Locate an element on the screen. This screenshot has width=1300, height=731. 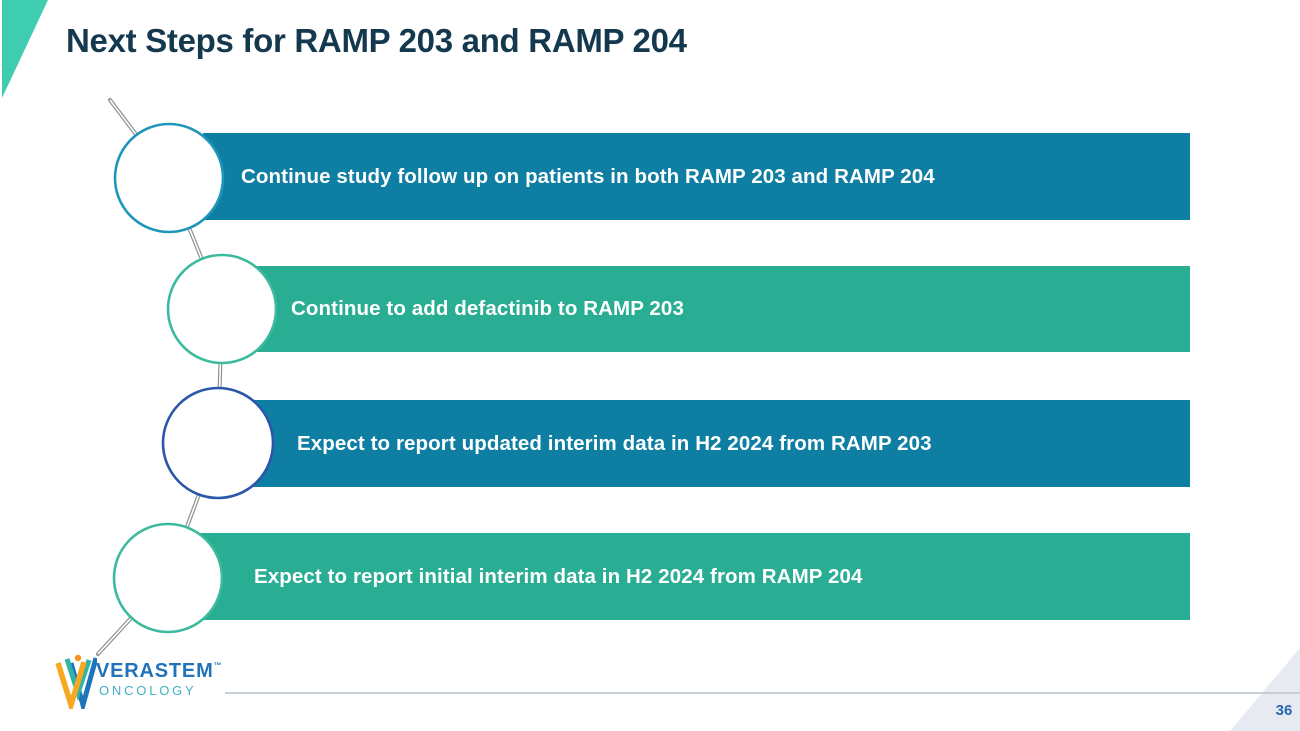
verastem-logo: VERASTEM™ ONCOLOGY is located at coordinates (153, 681).